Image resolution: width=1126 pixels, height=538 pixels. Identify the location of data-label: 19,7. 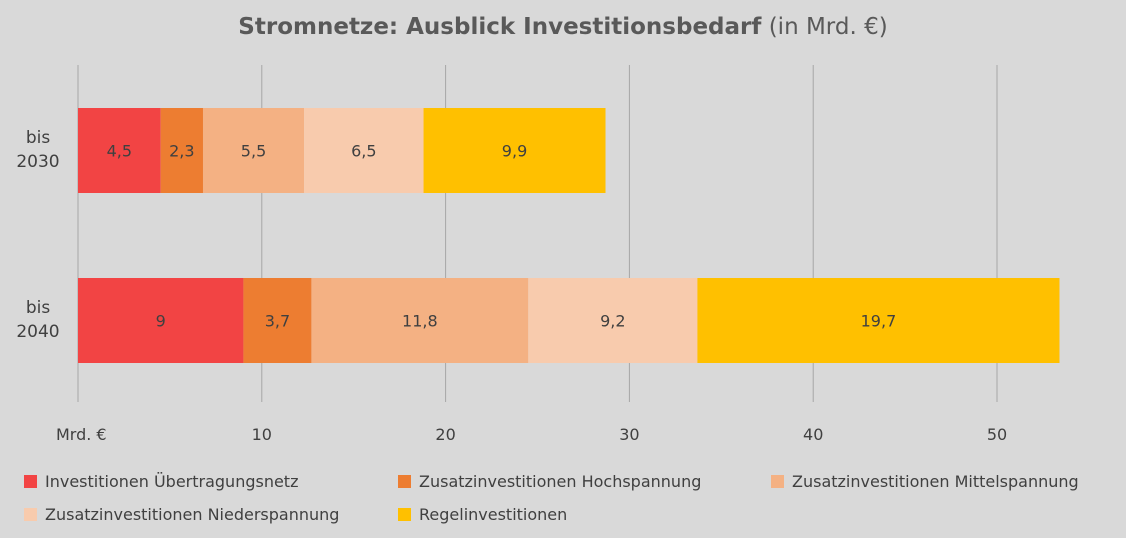
(879, 321).